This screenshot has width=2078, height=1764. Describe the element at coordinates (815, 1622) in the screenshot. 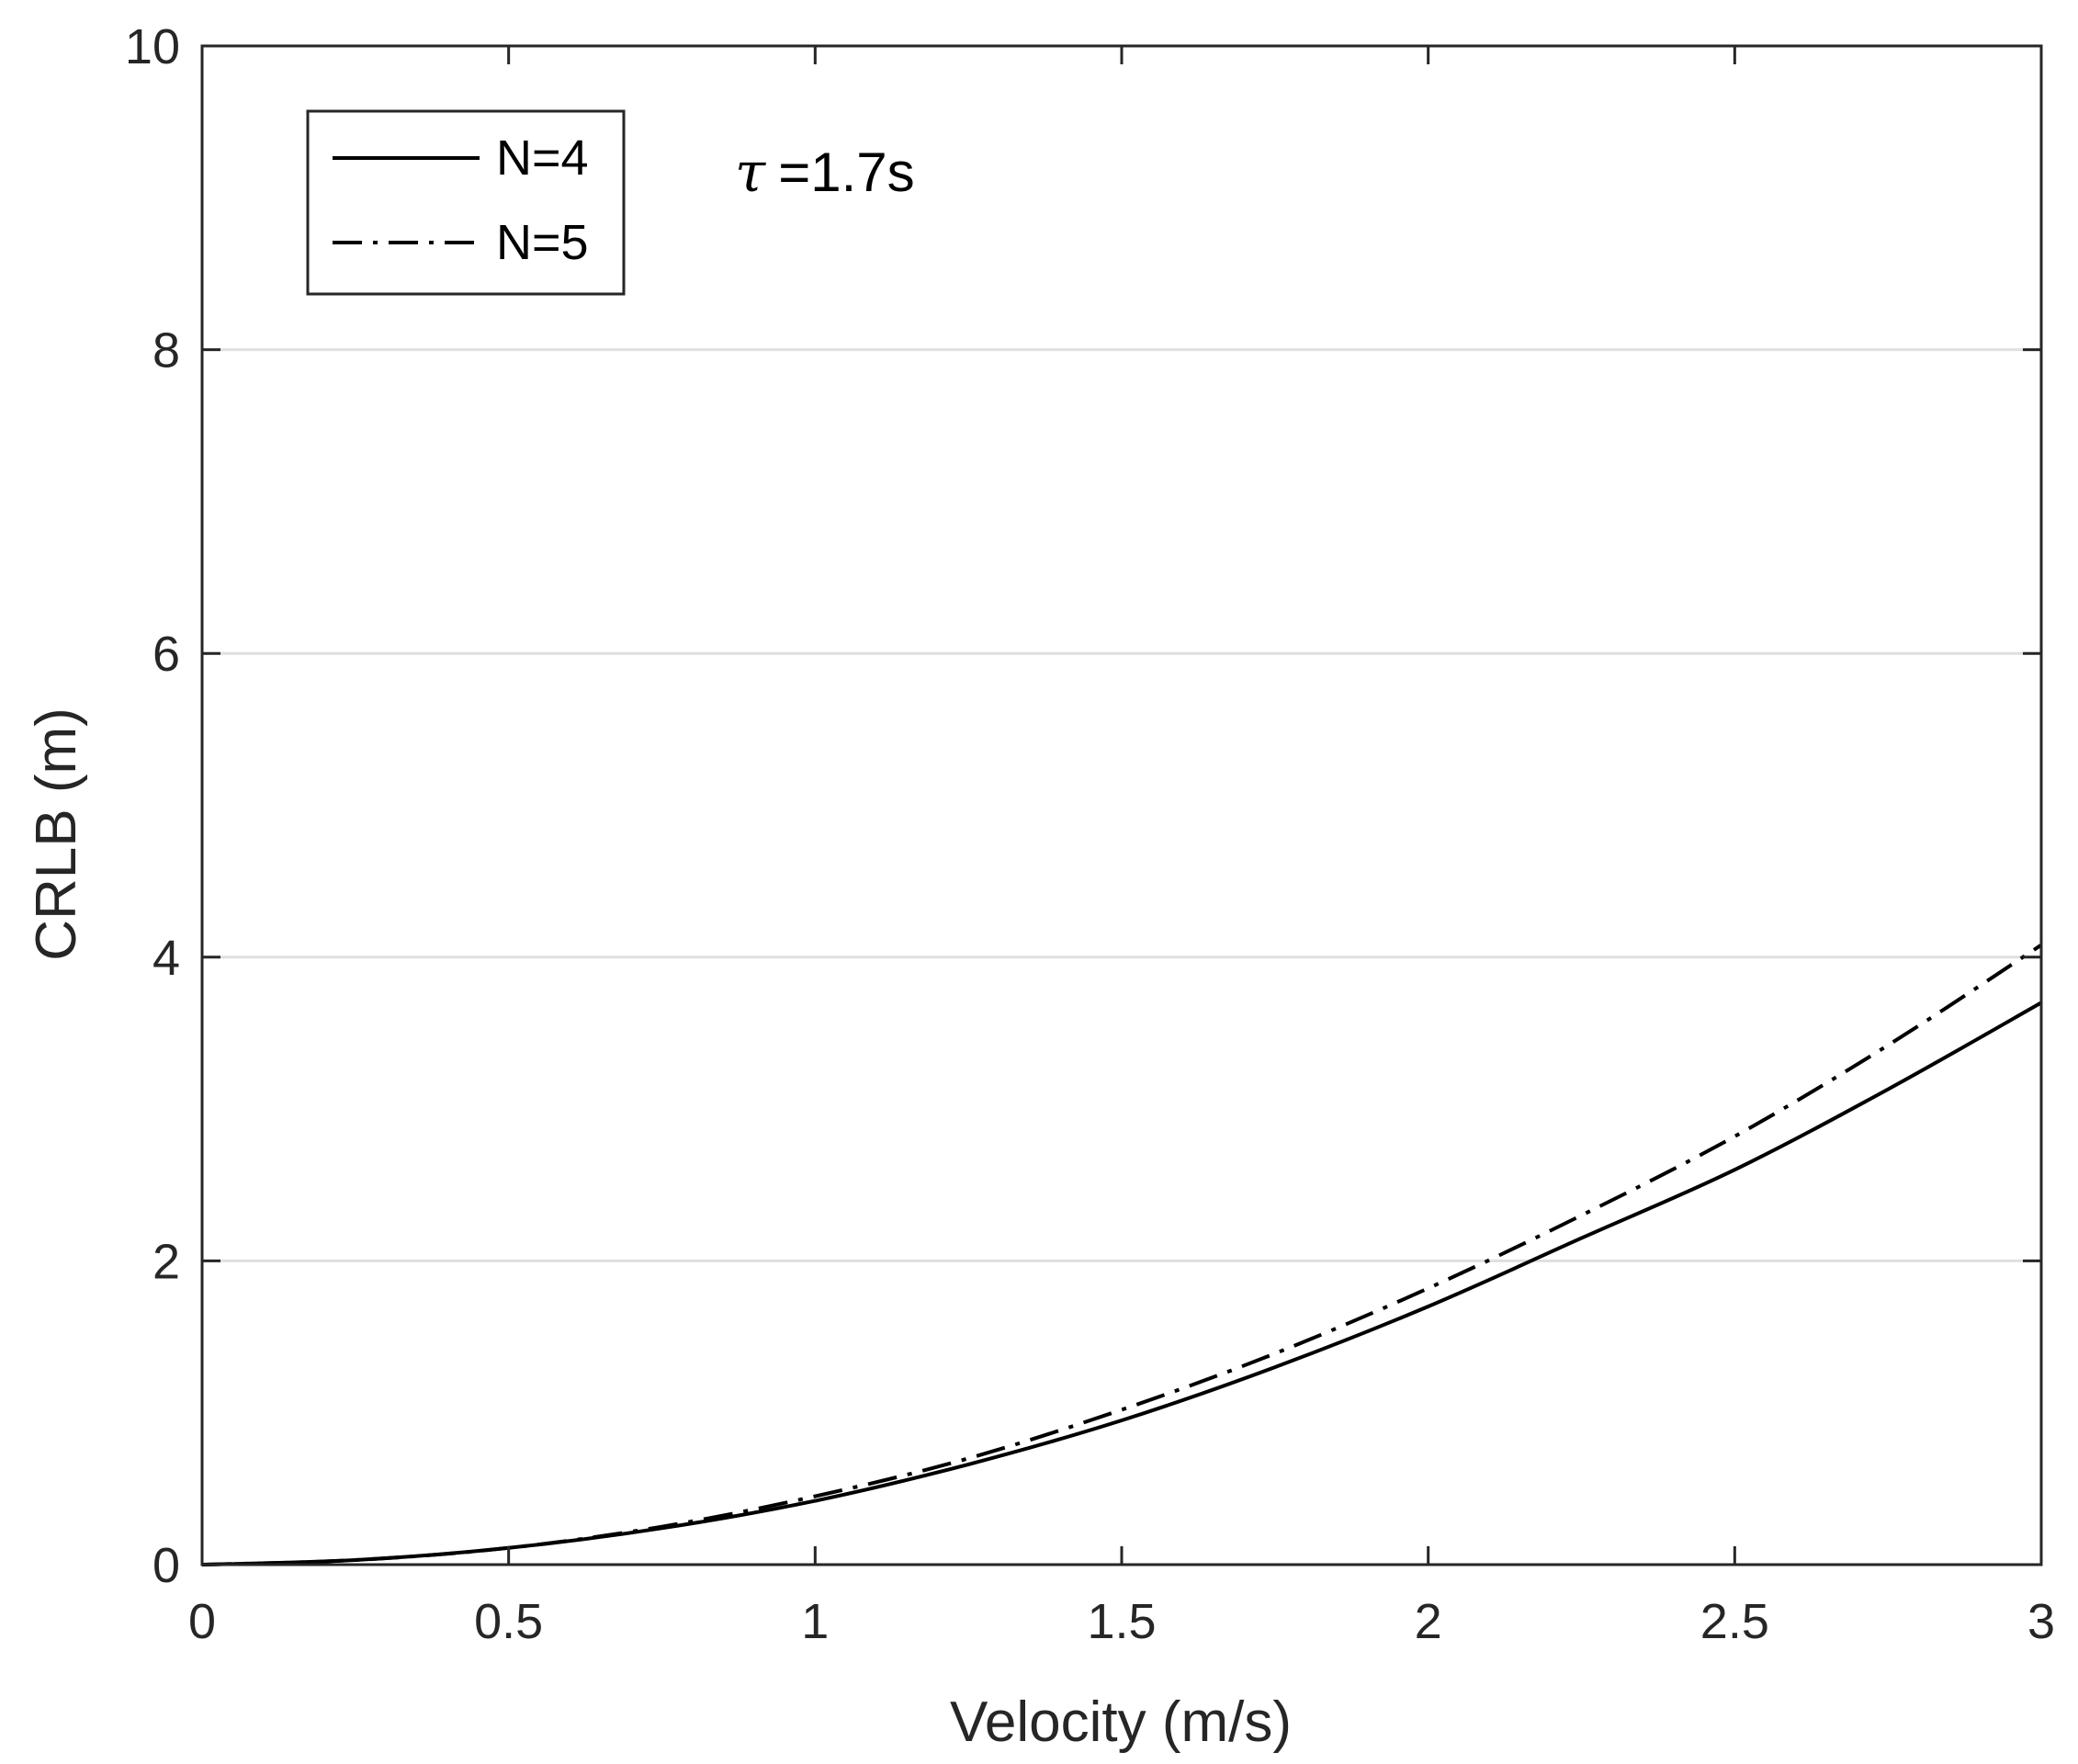

I see `x-tick-label: 1` at that location.